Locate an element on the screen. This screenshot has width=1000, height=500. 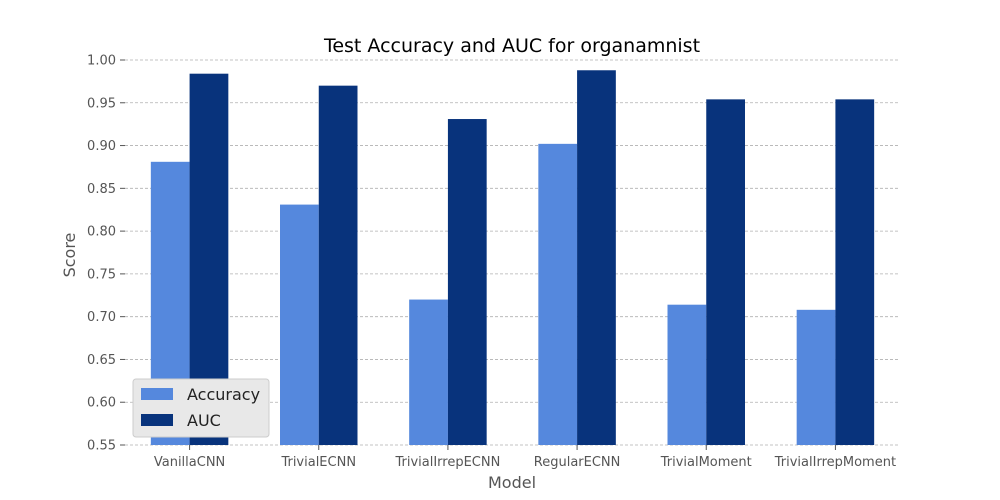
x-axis-title: Model is located at coordinates (512, 482).